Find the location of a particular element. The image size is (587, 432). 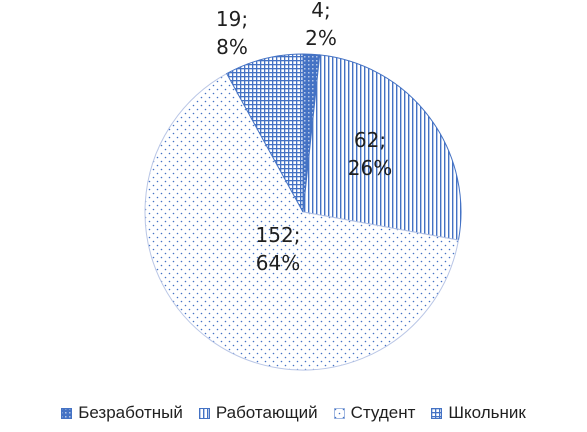

legend-item-4: Школьник is located at coordinates (478, 413).